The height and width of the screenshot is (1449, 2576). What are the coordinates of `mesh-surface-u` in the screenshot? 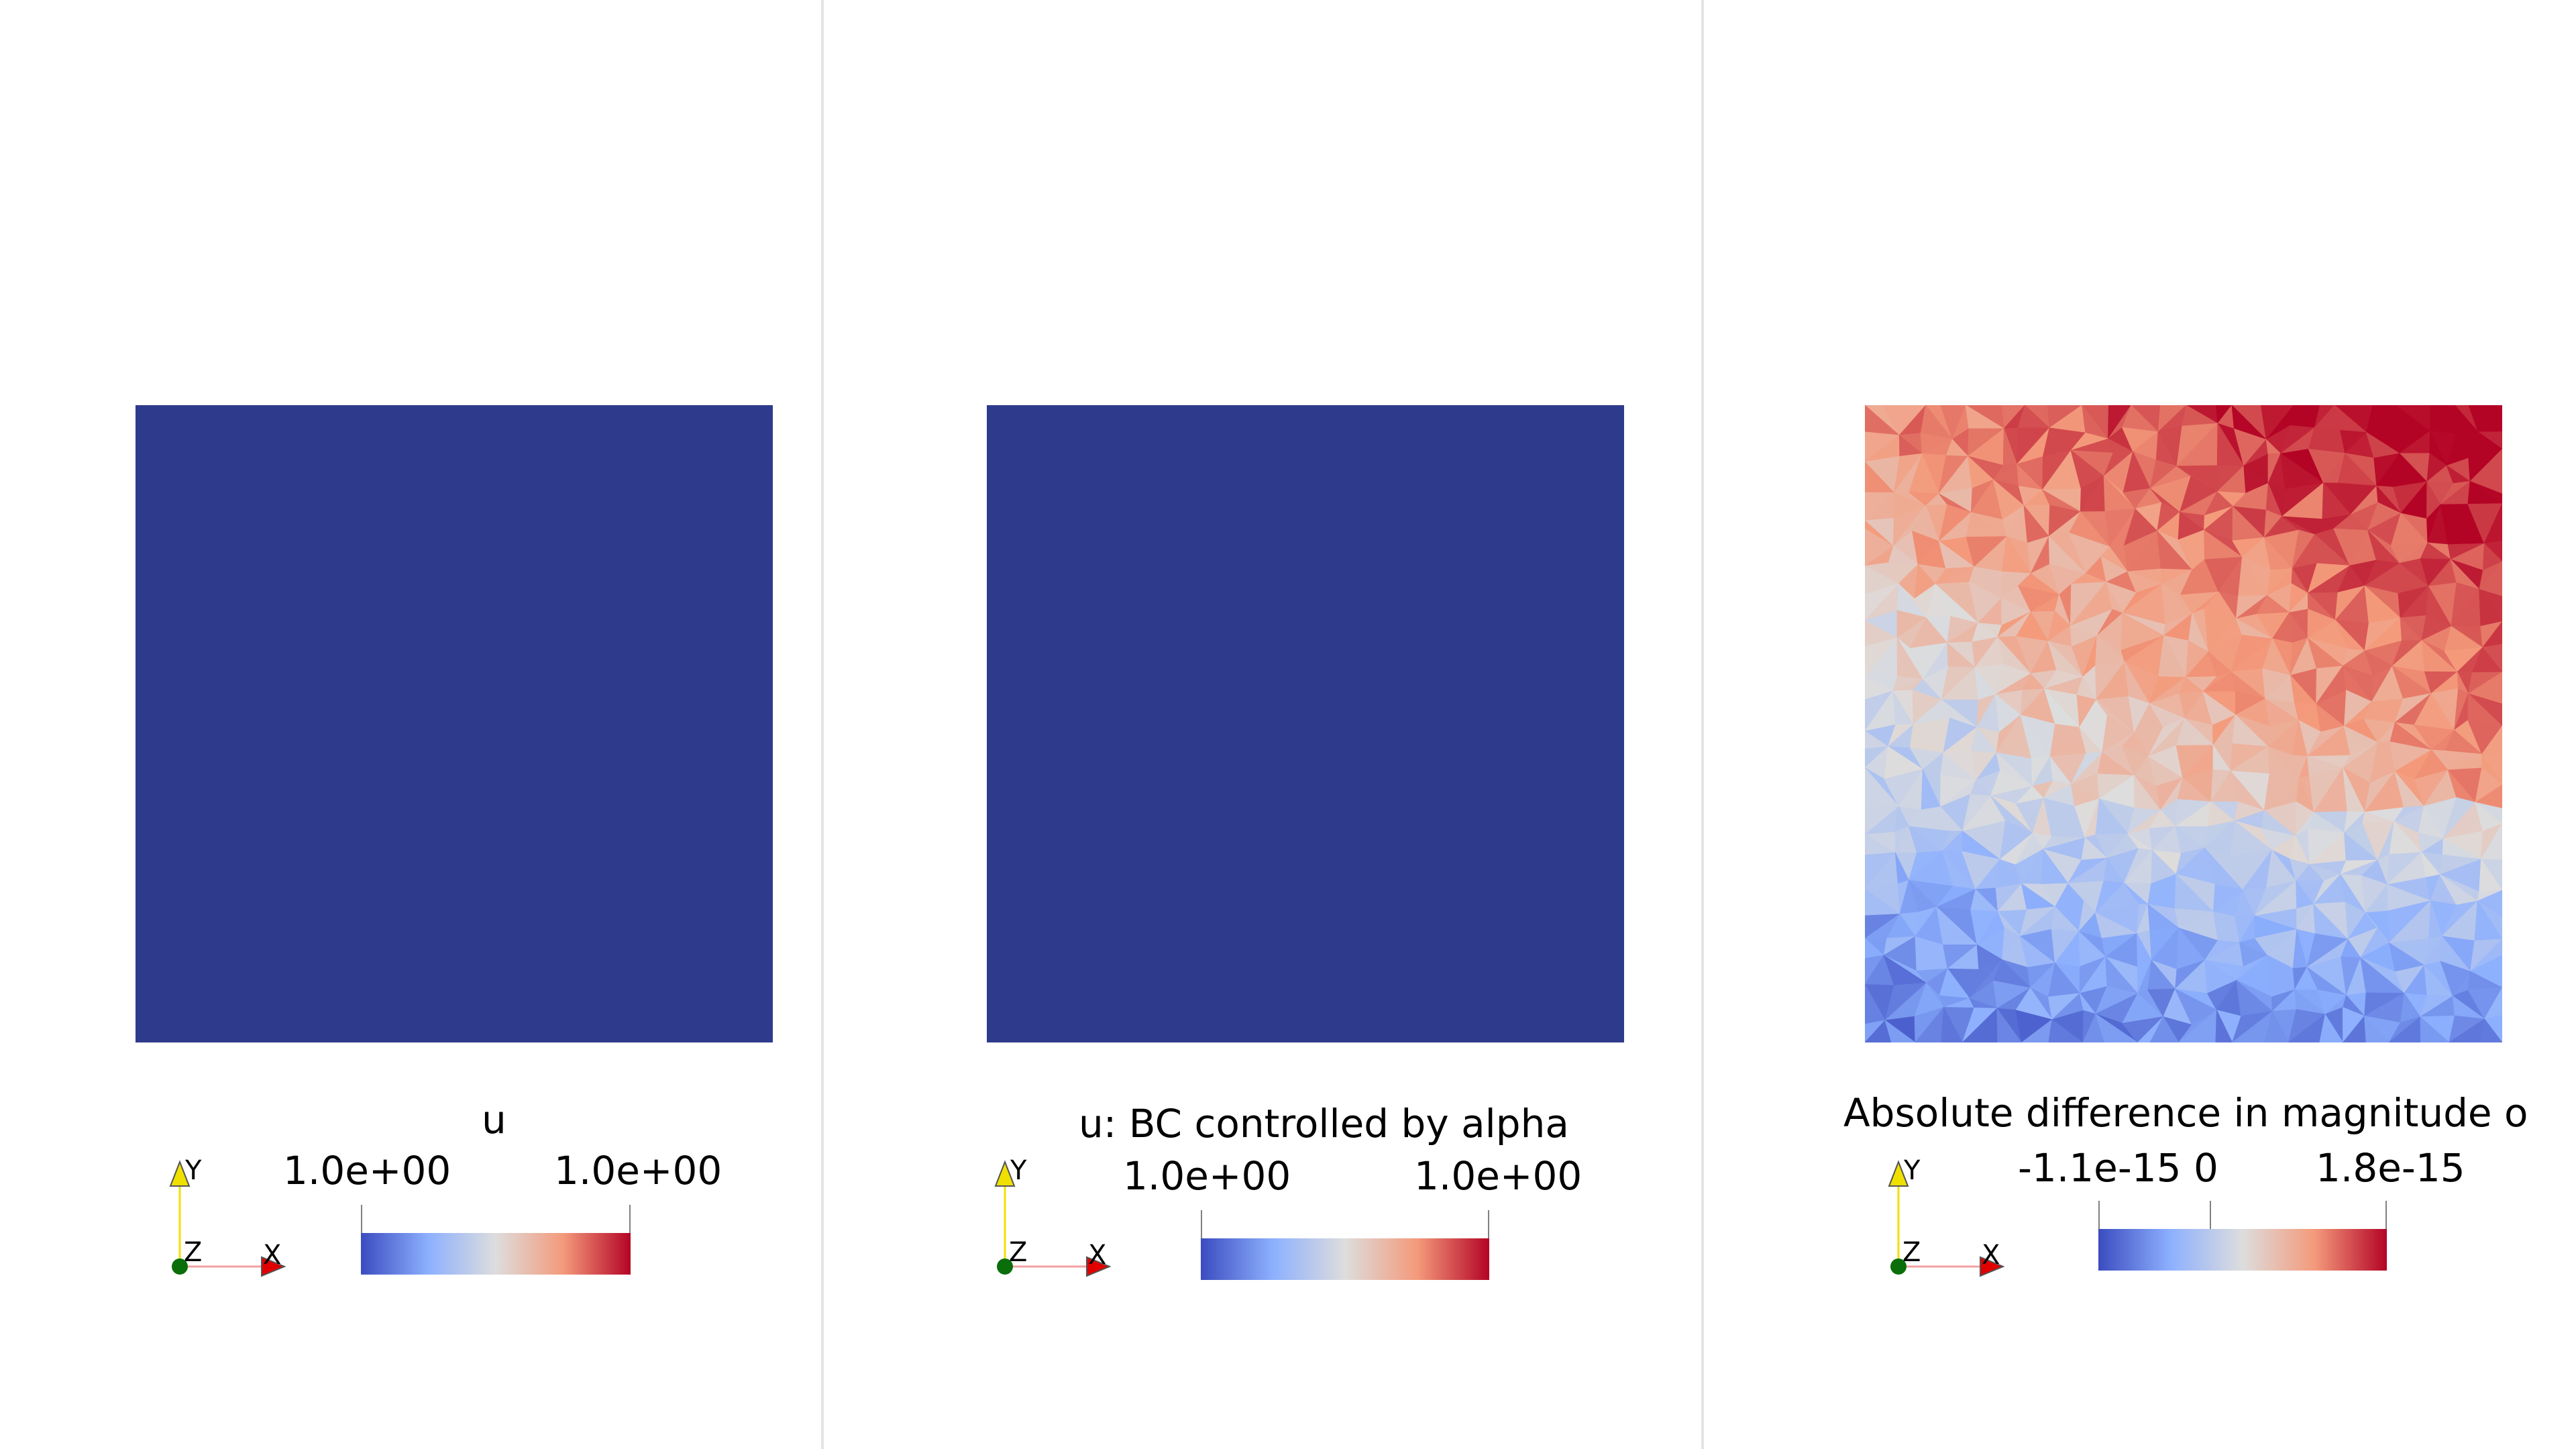 It's located at (454, 723).